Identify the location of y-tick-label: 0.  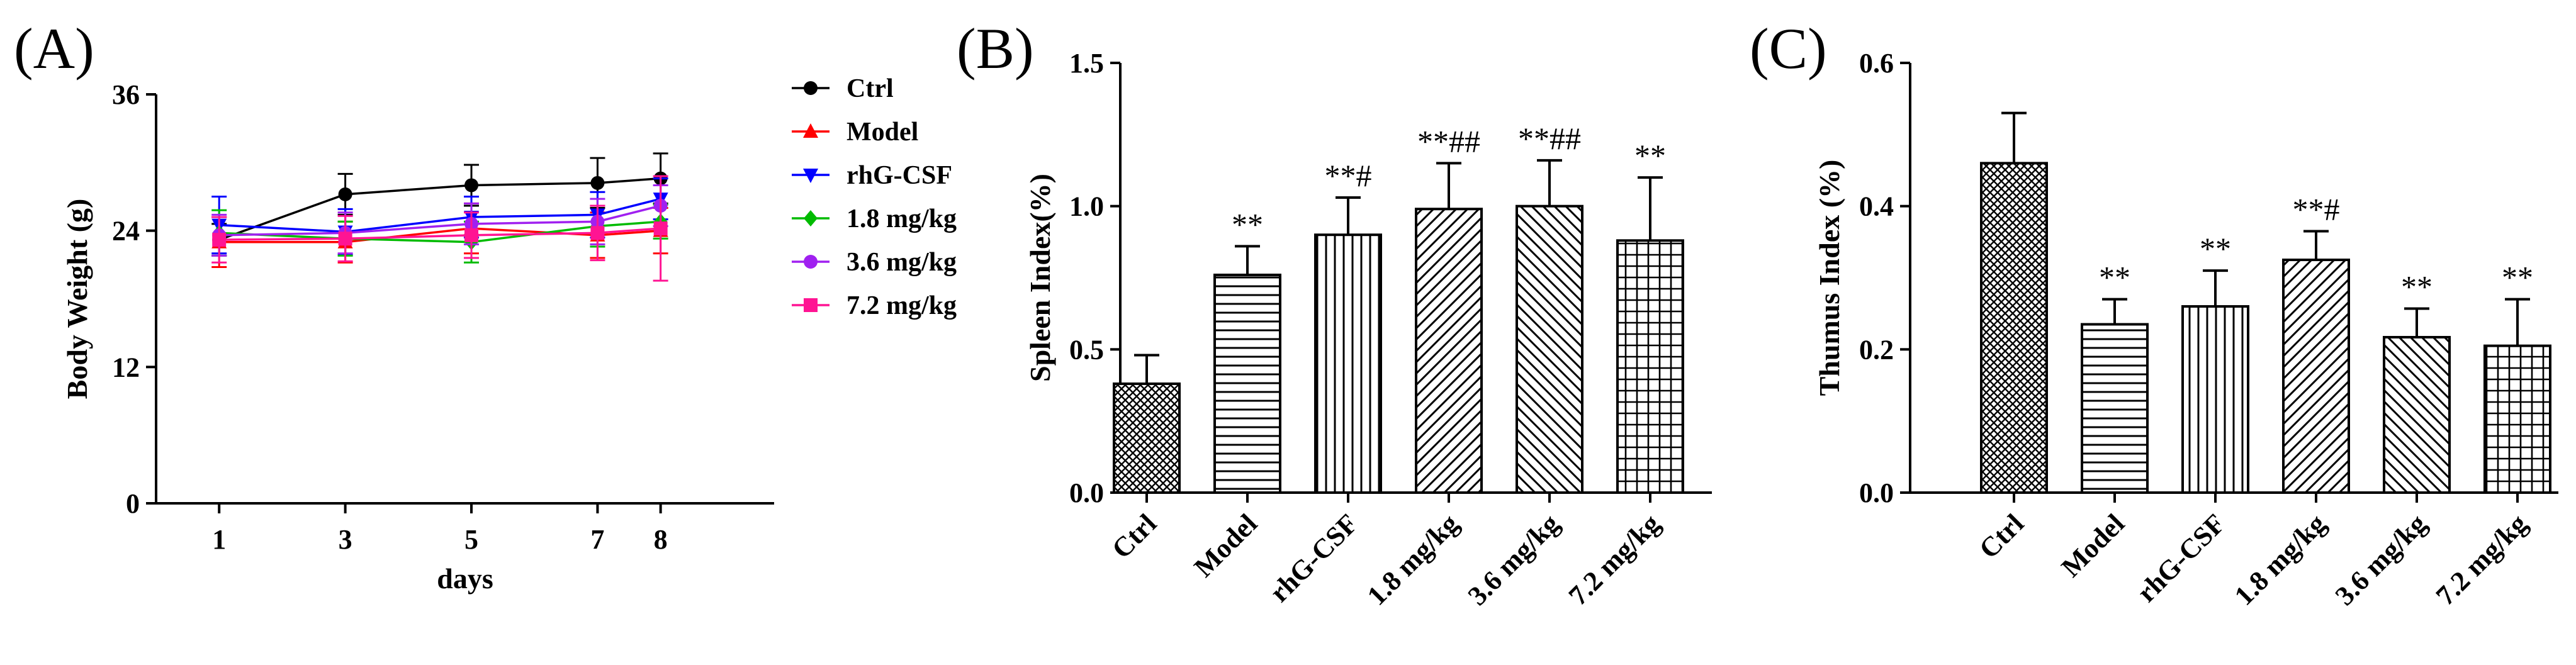
(133, 504).